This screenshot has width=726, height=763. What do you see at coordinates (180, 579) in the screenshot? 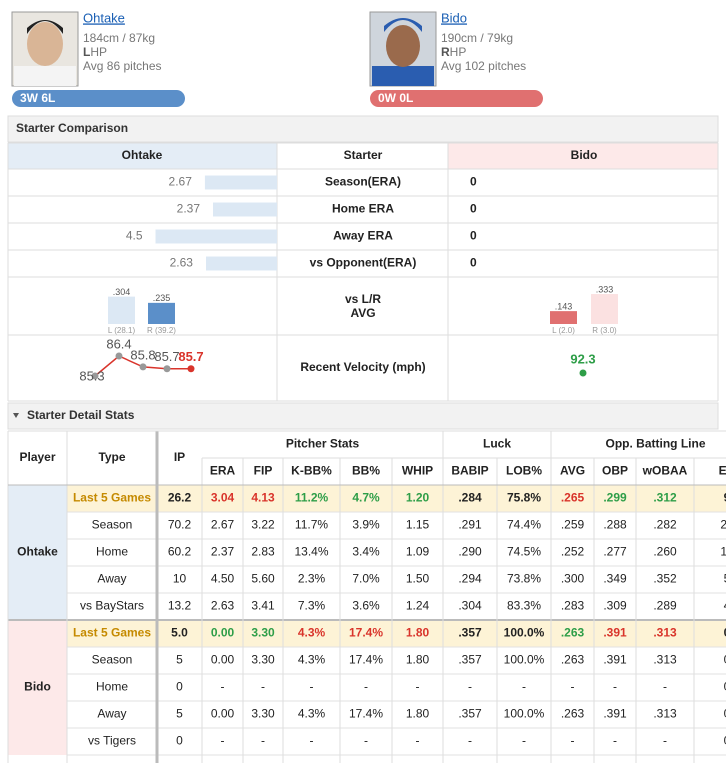
I see `stat-cell: 10` at bounding box center [180, 579].